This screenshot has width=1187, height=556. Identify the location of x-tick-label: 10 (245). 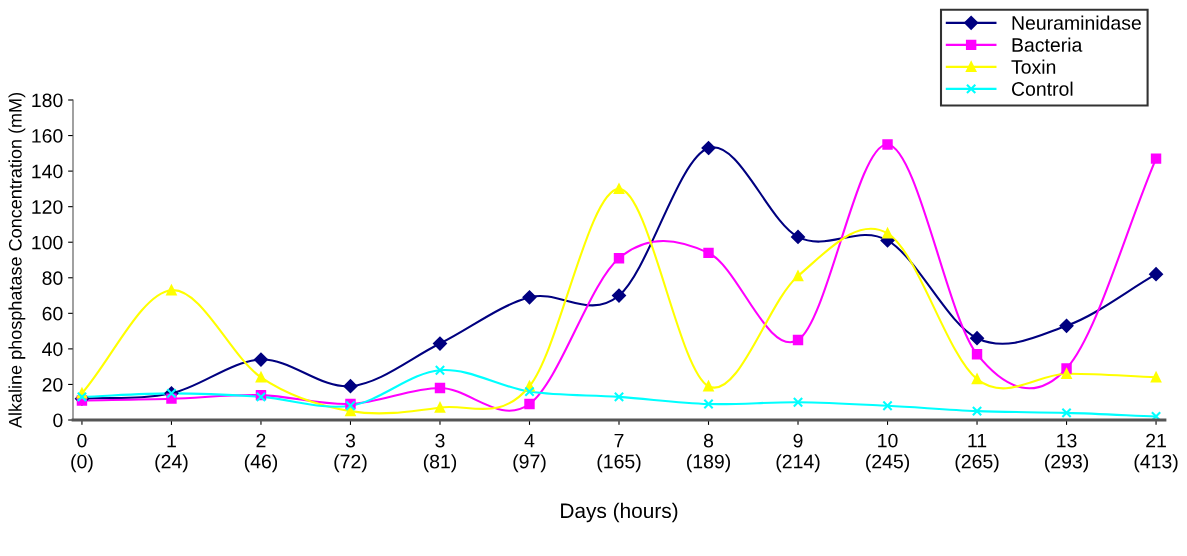
(888, 453).